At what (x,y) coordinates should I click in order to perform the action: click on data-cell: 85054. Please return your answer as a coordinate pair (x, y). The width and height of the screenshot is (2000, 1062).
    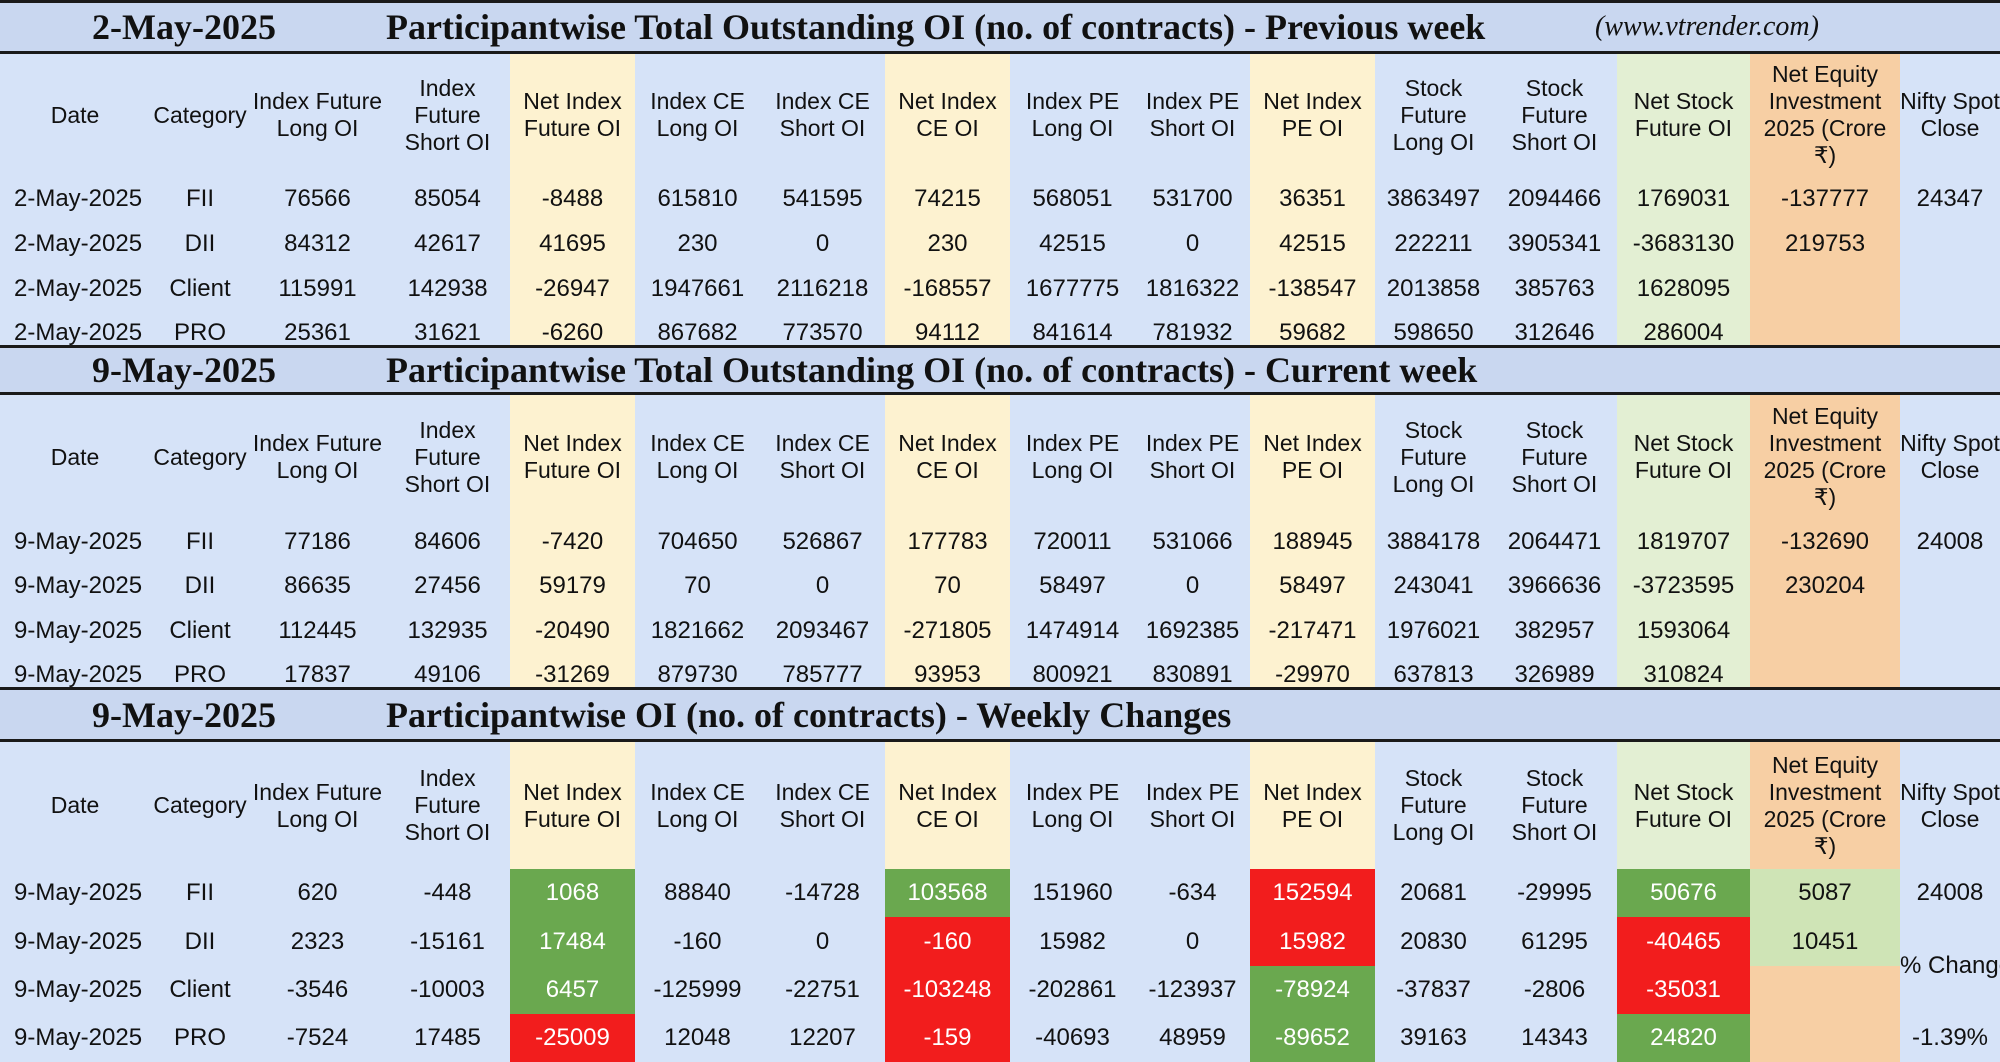
    Looking at the image, I should click on (447, 198).